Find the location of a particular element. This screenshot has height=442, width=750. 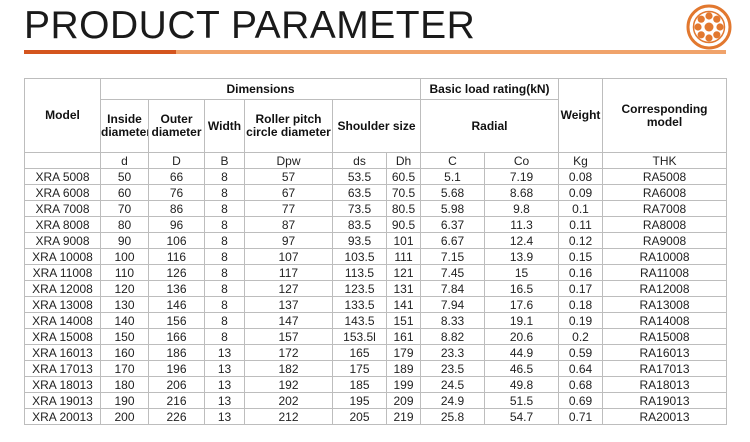

value-cell: 0.18 is located at coordinates (581, 304).